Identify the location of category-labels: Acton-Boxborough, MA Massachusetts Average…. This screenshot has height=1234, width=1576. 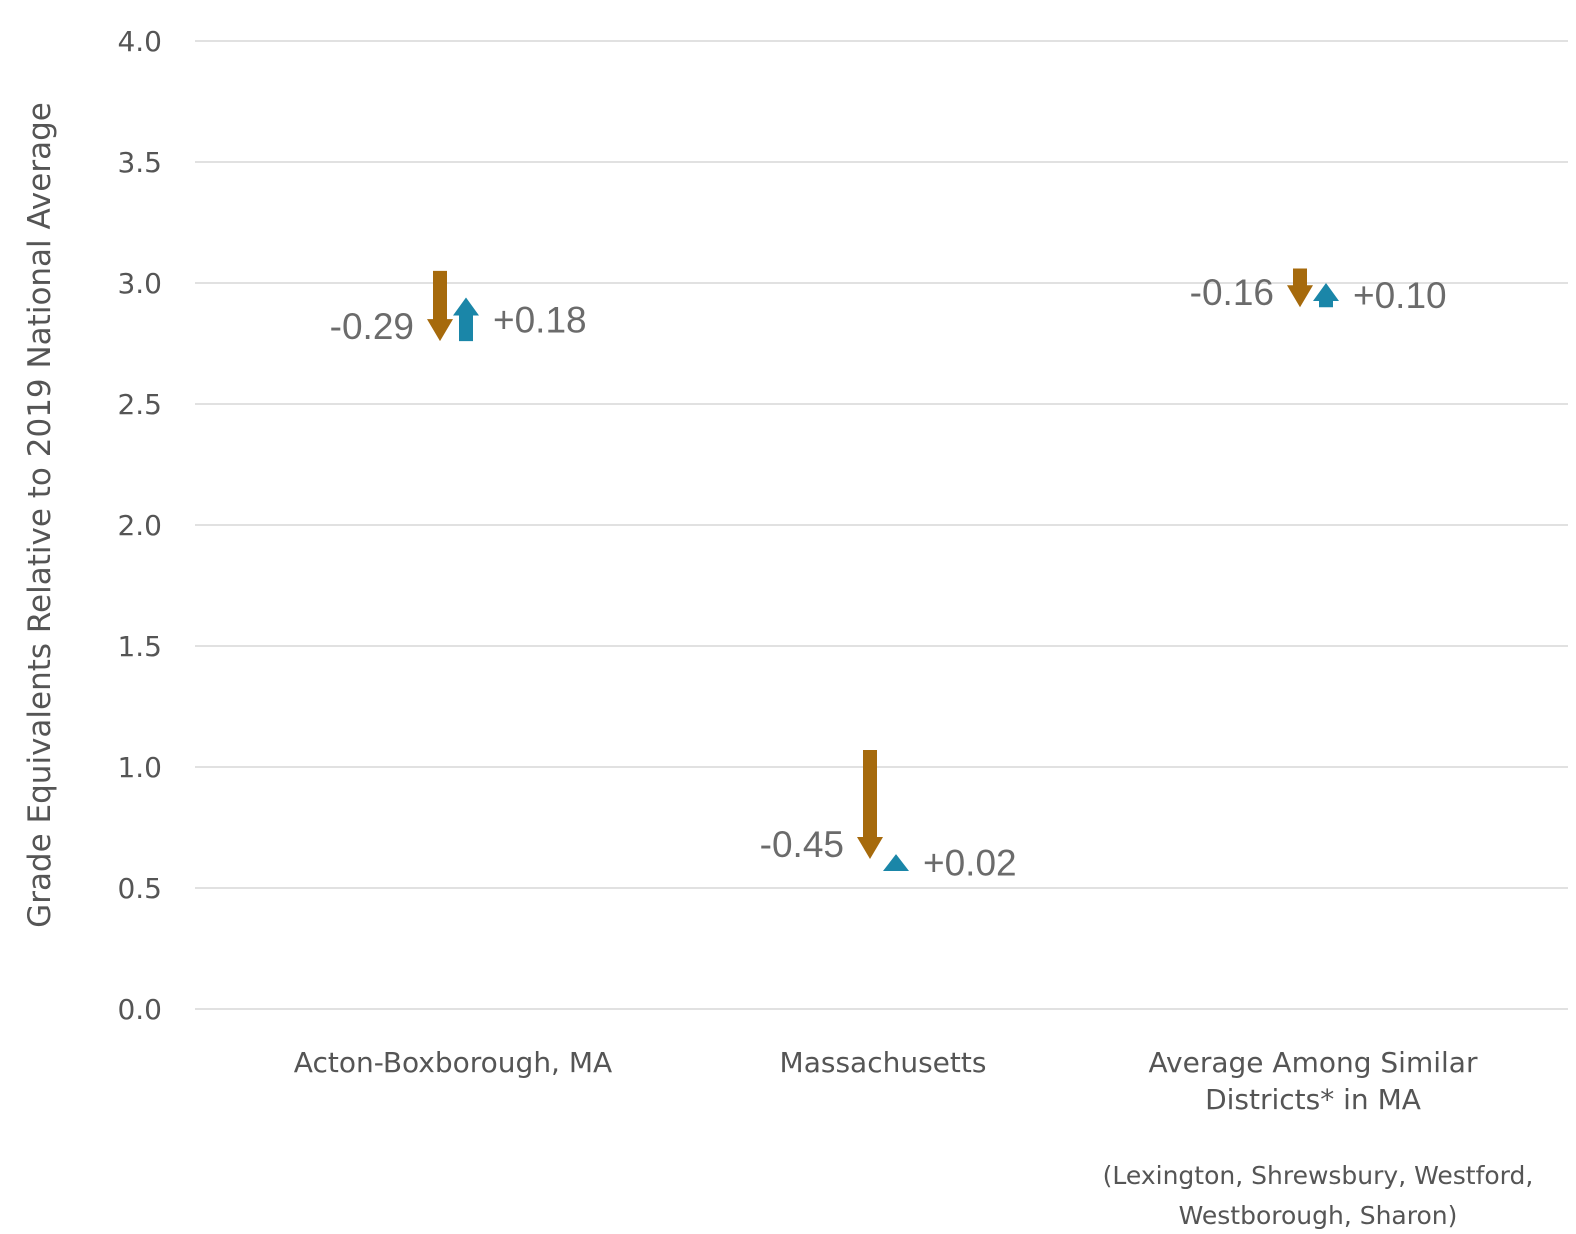
(914, 1138).